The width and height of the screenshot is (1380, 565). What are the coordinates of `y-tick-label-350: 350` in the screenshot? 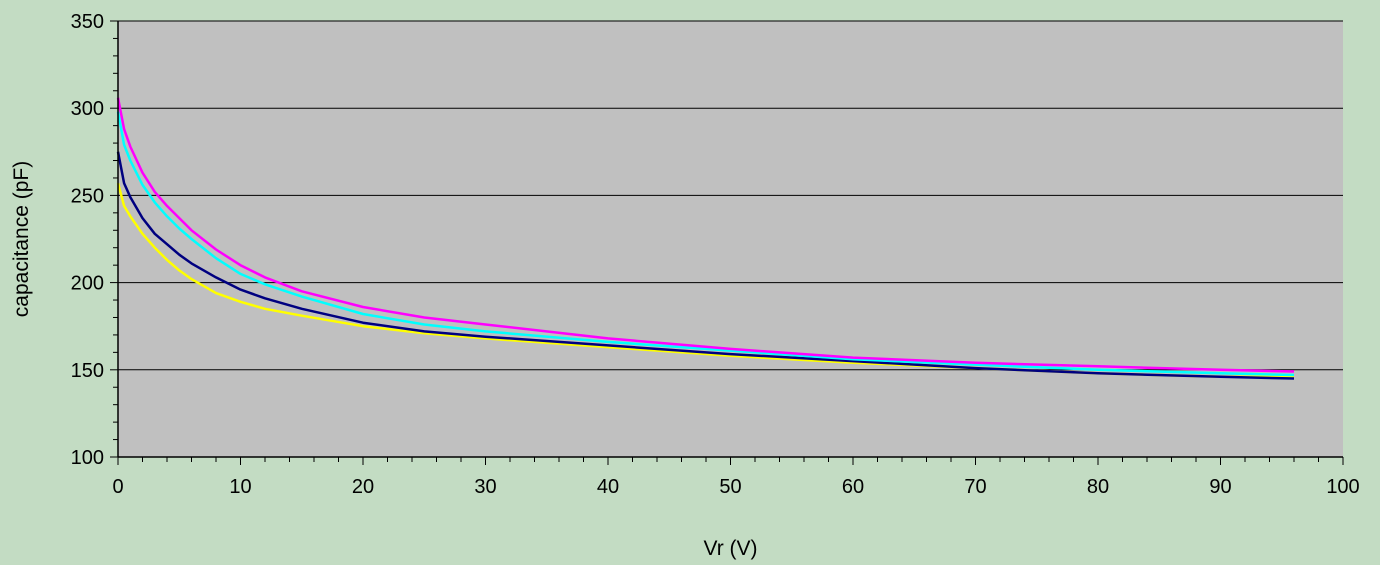 It's located at (87, 22).